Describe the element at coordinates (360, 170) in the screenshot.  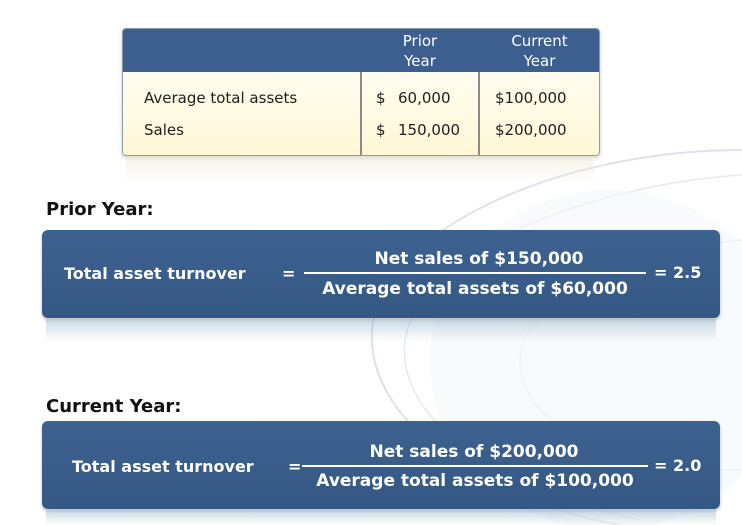
I see `table-reflection` at that location.